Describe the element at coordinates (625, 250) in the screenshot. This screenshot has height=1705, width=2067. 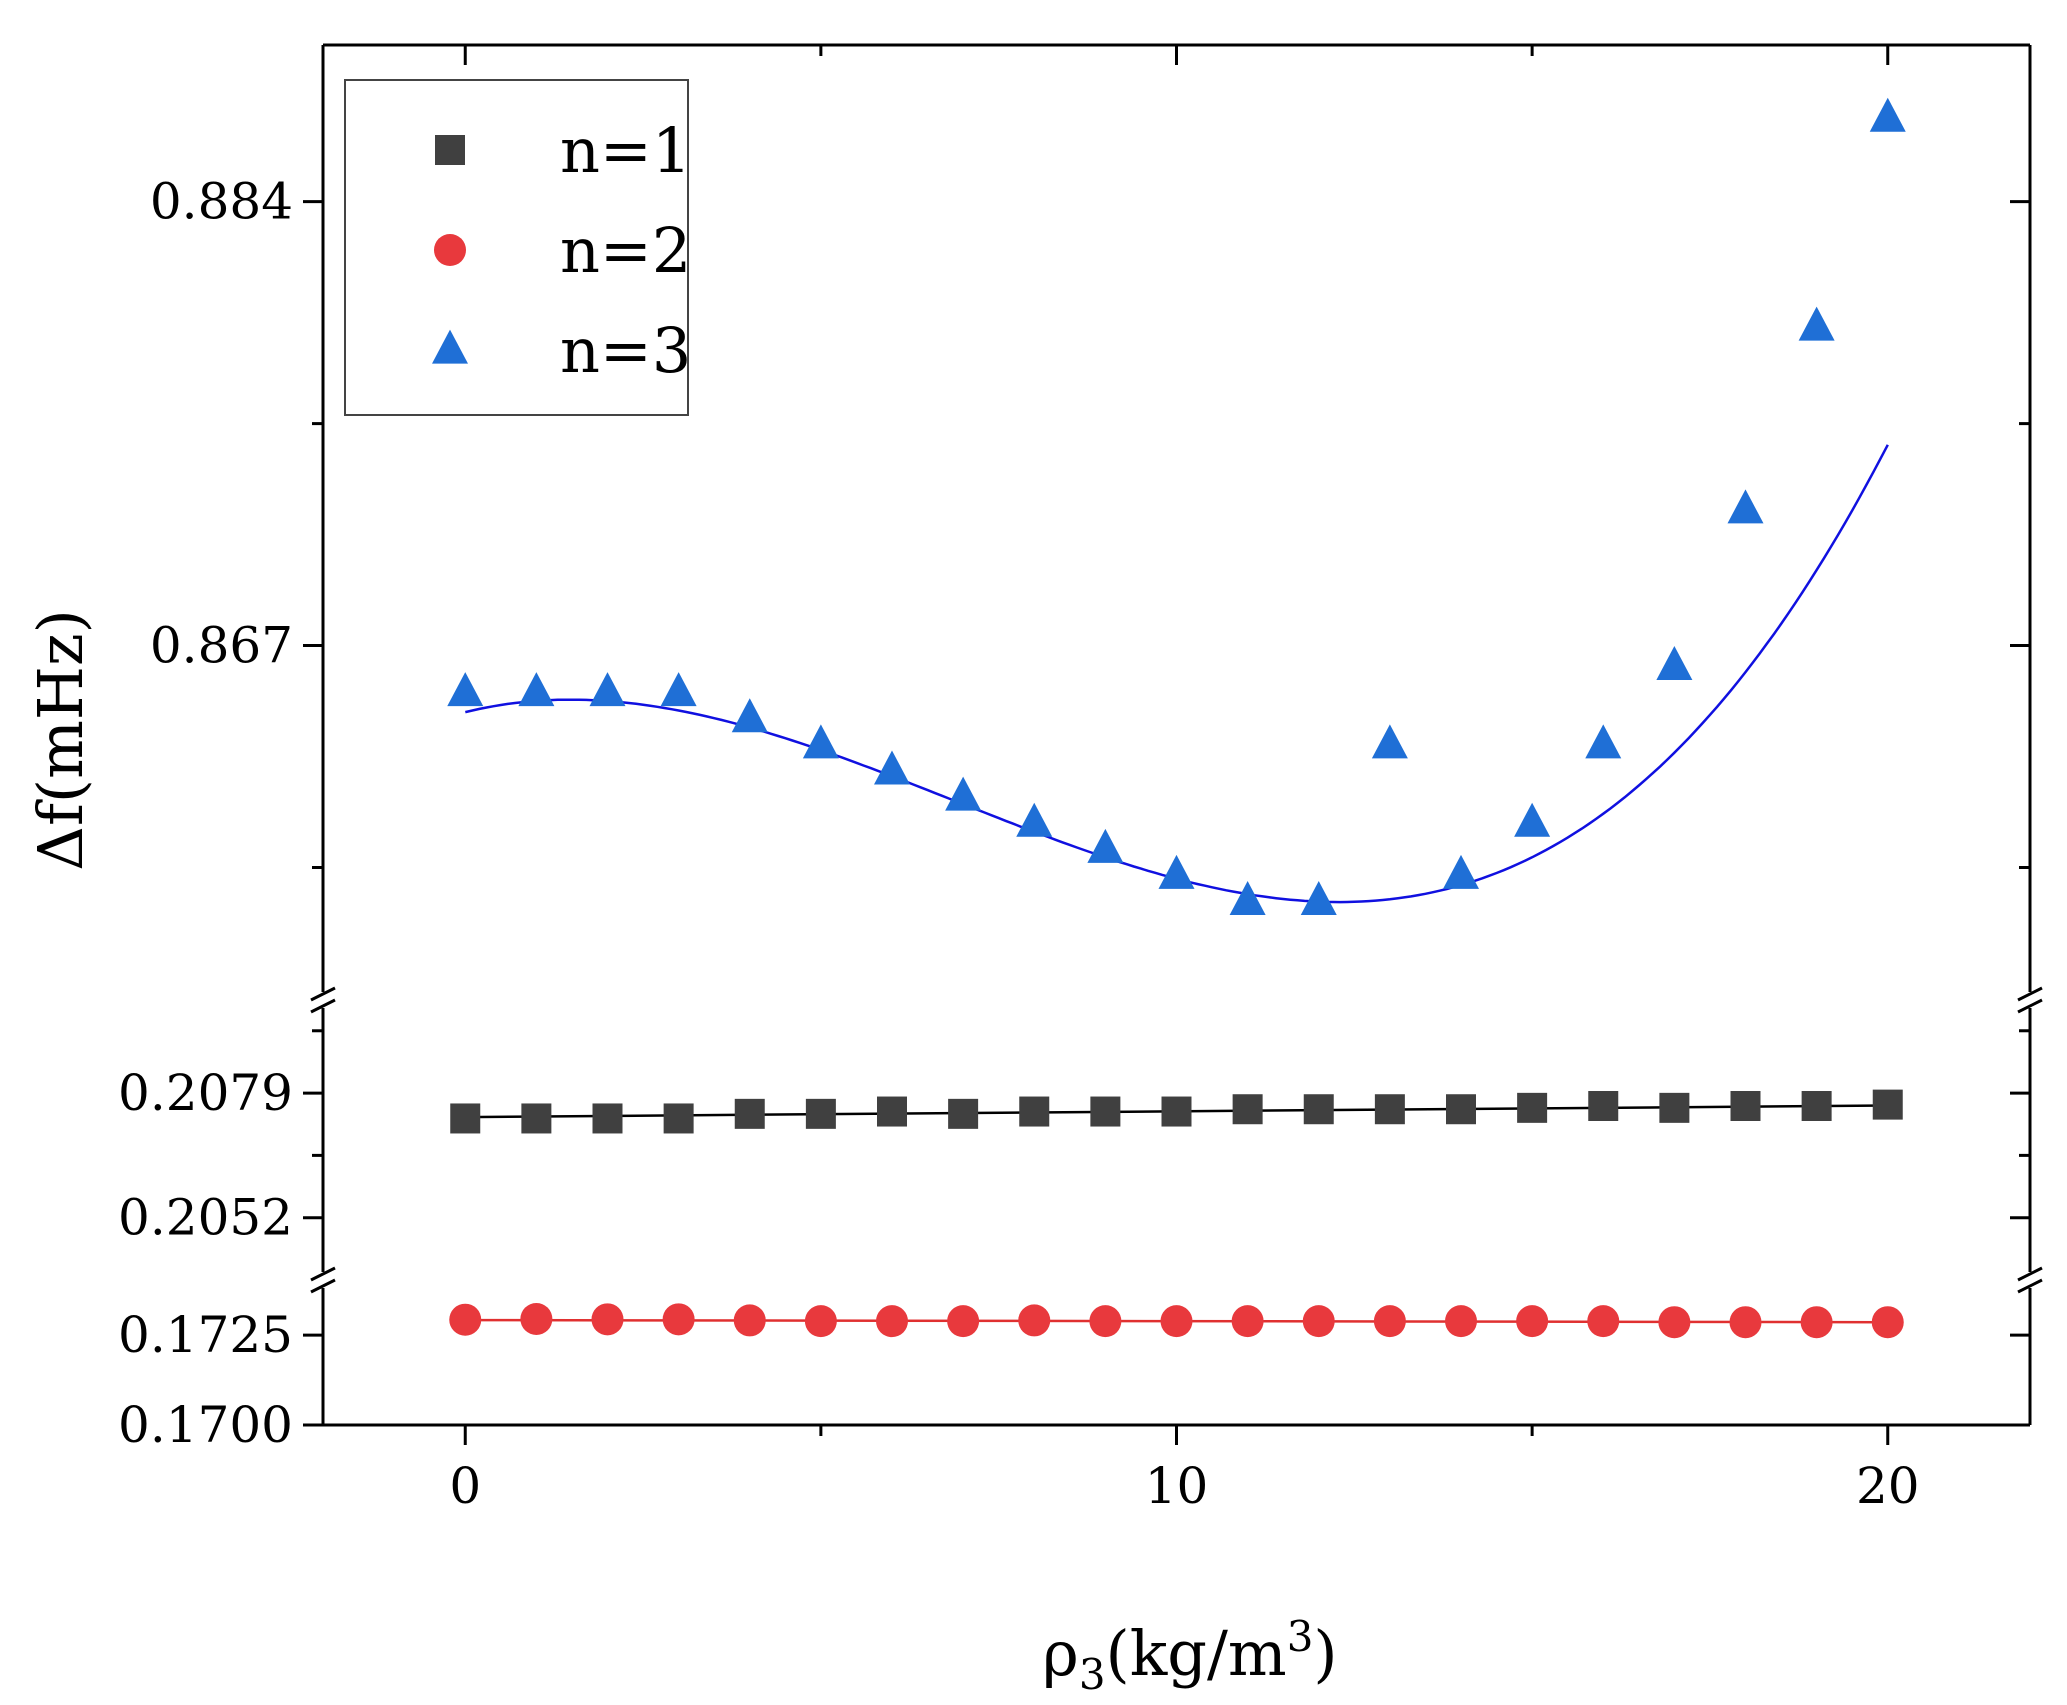
I see `legend-label: n=2` at that location.